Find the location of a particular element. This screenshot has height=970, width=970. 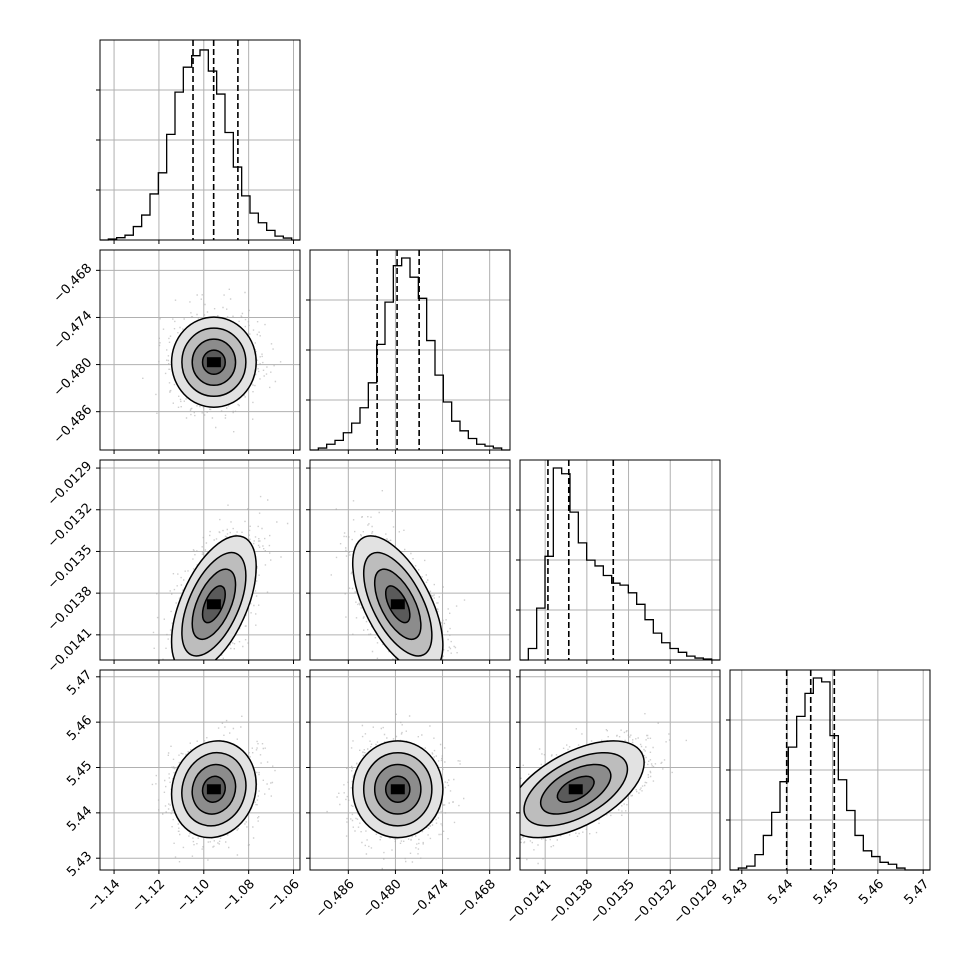

y-tick-label: 5.43 is located at coordinates (79, 864).